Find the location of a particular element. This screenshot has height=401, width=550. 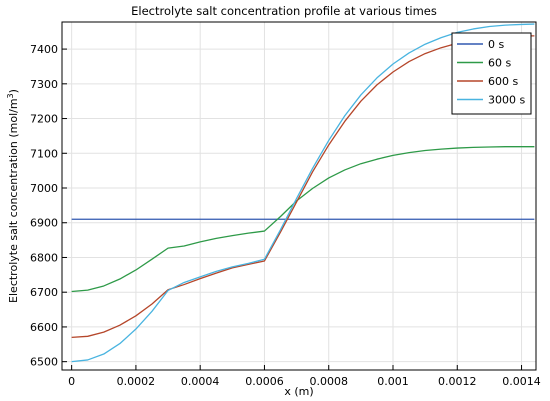

x-tick-label: 0.0002 is located at coordinates (136, 381).